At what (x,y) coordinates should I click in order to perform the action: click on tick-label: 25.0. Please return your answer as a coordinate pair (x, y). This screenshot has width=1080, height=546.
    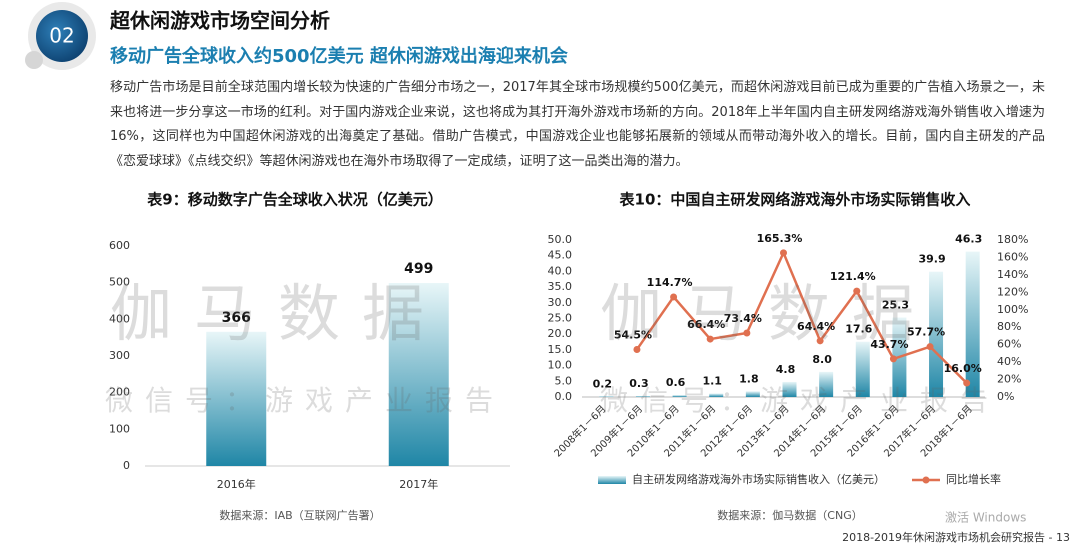
    Looking at the image, I should click on (560, 318).